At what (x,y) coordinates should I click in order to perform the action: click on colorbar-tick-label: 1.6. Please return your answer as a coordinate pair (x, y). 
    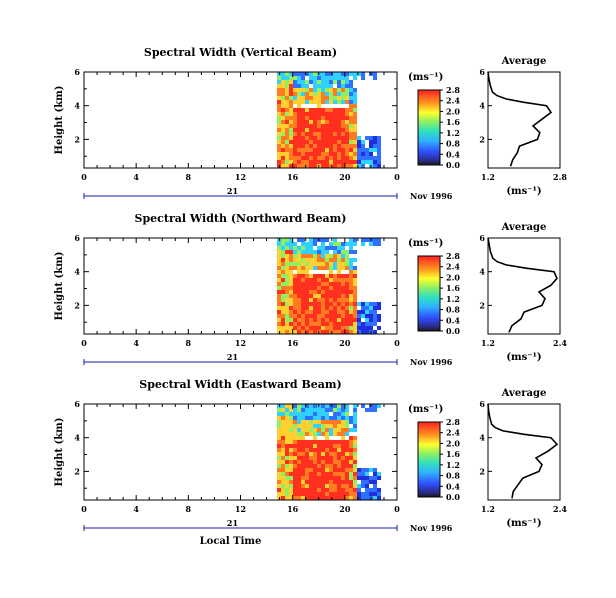
    Looking at the image, I should click on (453, 288).